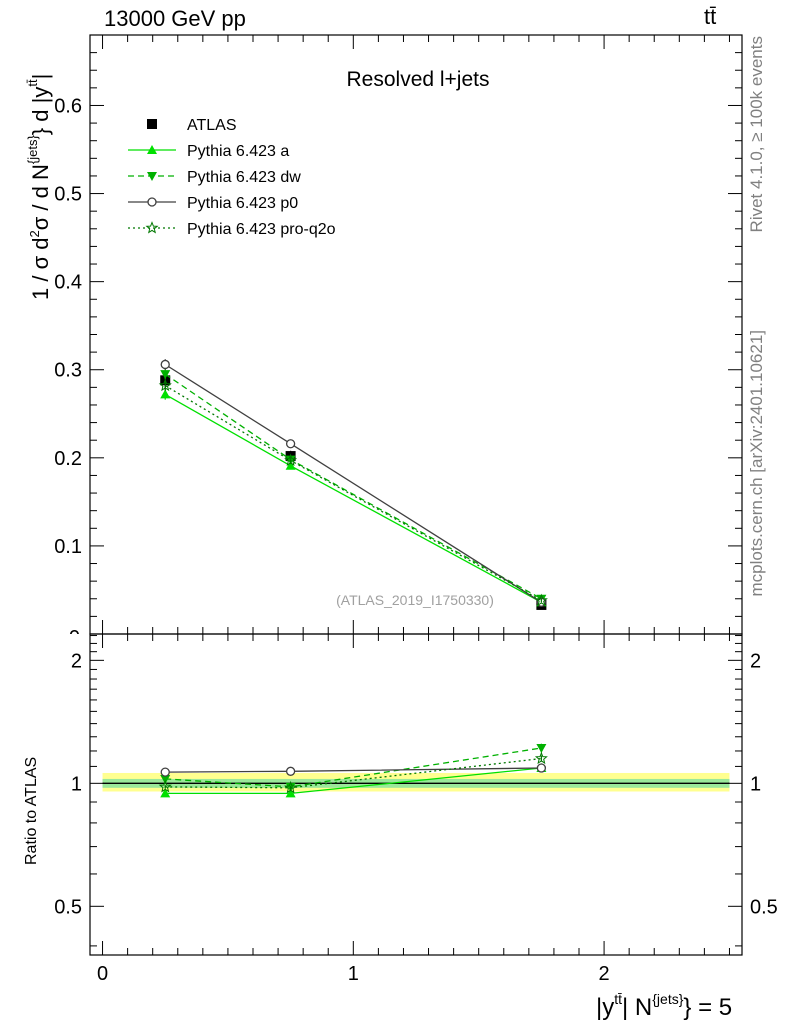 The image size is (786, 1028). What do you see at coordinates (68, 283) in the screenshot?
I see `main-y-tick-label: 0.4` at bounding box center [68, 283].